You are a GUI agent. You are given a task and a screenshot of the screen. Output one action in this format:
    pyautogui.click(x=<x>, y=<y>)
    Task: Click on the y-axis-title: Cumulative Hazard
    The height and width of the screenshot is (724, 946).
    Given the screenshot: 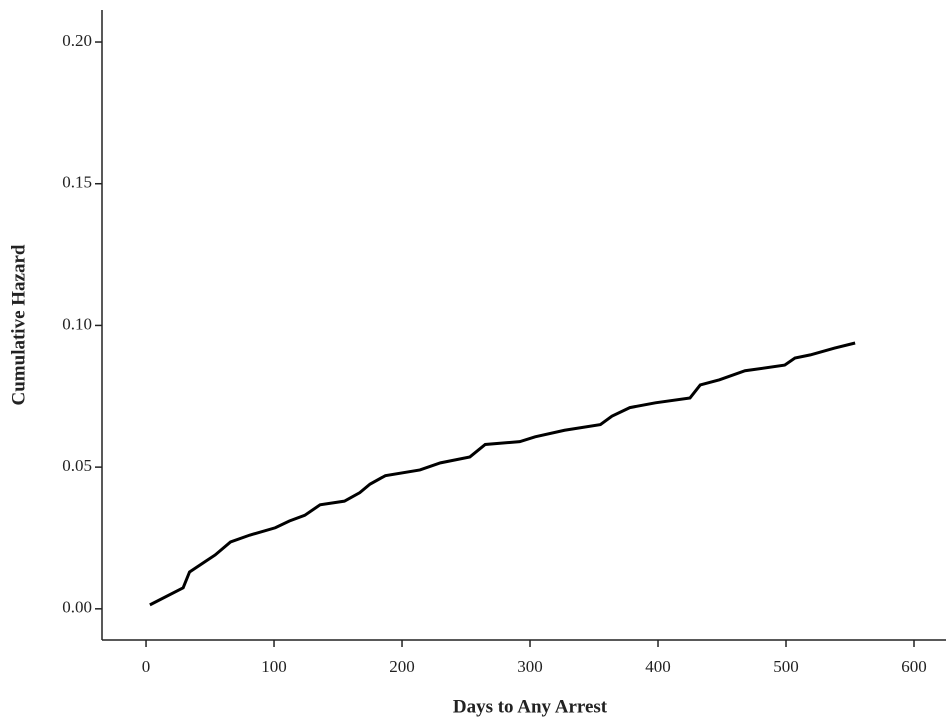 What is the action you would take?
    pyautogui.click(x=18, y=324)
    